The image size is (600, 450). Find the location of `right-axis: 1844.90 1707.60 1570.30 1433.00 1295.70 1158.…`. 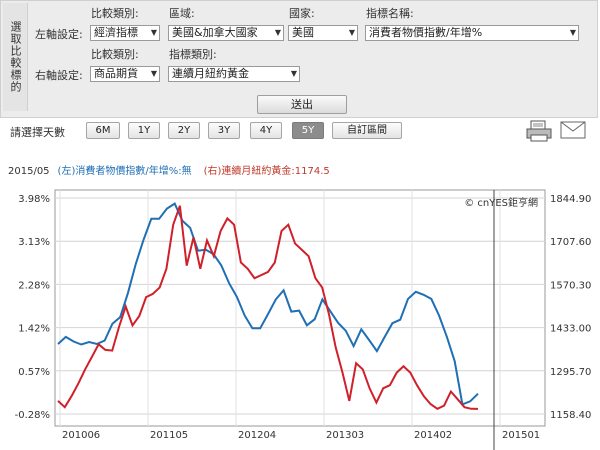

right-axis: 1844.90 1707.60 1570.30 1433.00 1295.70 1158.… is located at coordinates (570, 307).